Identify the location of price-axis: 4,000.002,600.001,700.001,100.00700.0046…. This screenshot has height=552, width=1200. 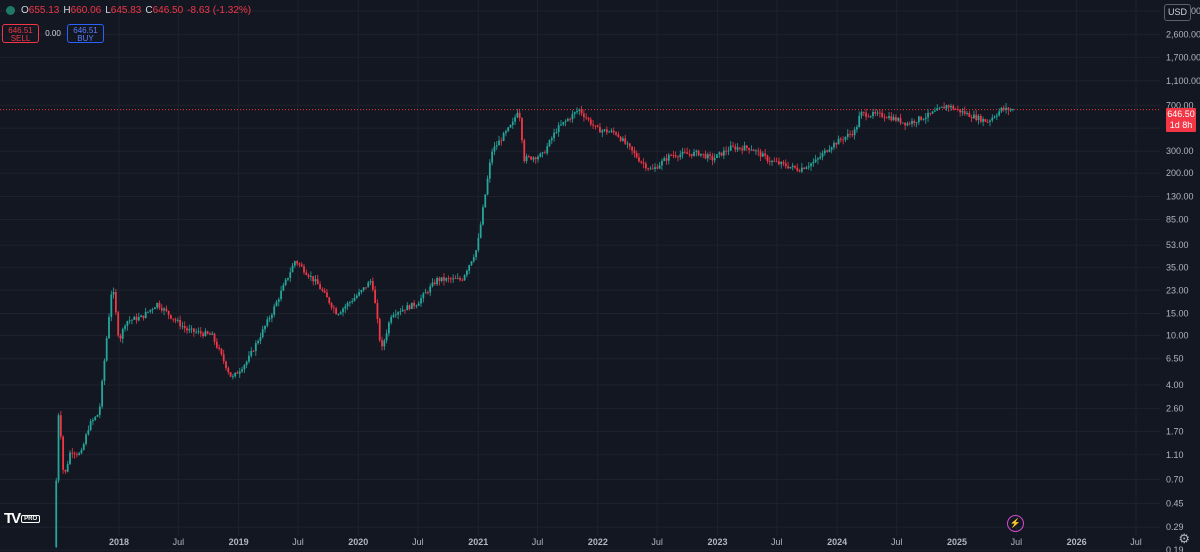
(1183, 279).